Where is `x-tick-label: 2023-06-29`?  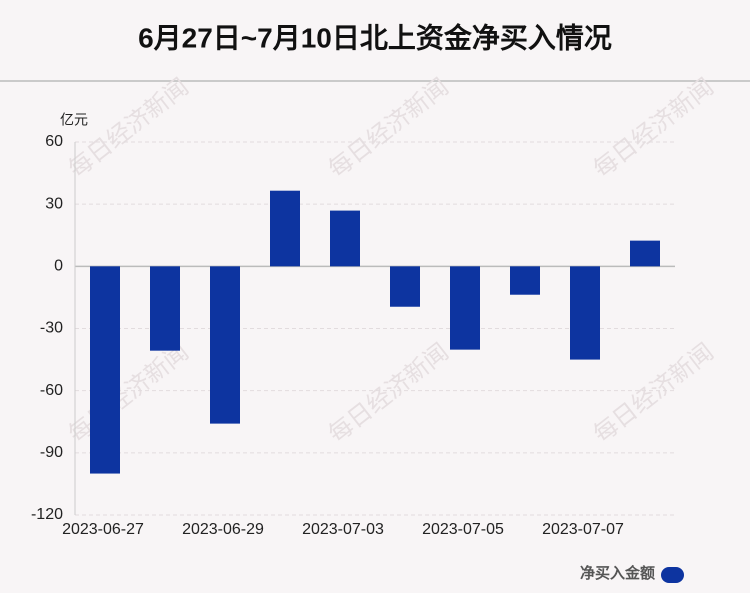 x-tick-label: 2023-06-29 is located at coordinates (223, 529).